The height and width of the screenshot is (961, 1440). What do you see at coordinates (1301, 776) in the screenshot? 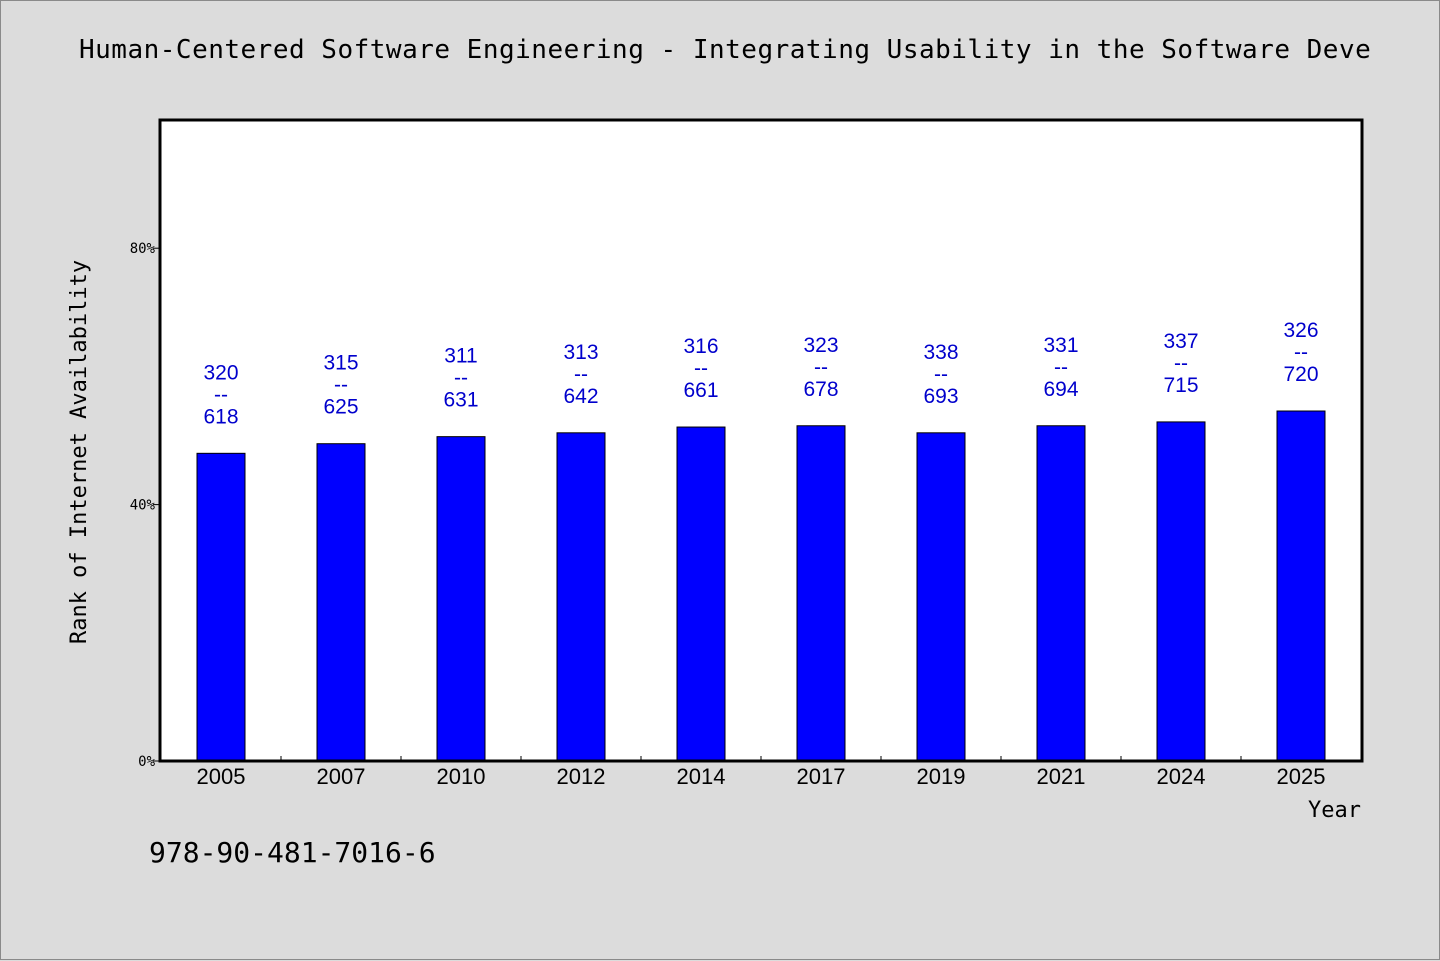
I see `x-tick-label: 2025` at bounding box center [1301, 776].